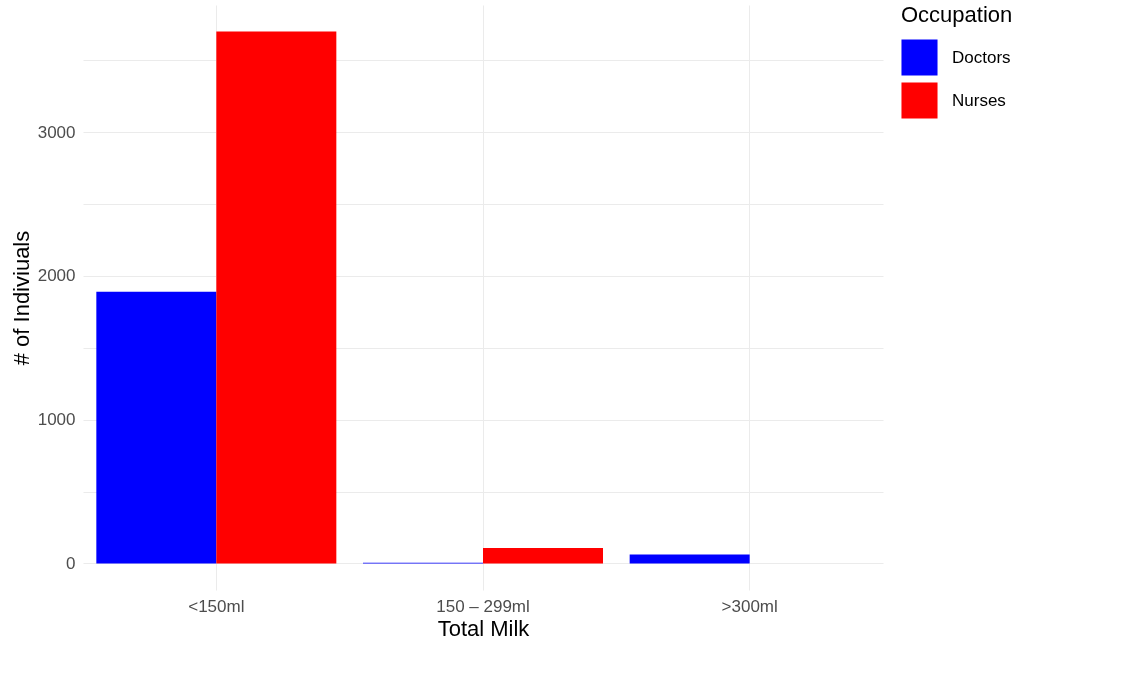 The height and width of the screenshot is (684, 1122). What do you see at coordinates (71, 563) in the screenshot?
I see `y-tick-label: 0` at bounding box center [71, 563].